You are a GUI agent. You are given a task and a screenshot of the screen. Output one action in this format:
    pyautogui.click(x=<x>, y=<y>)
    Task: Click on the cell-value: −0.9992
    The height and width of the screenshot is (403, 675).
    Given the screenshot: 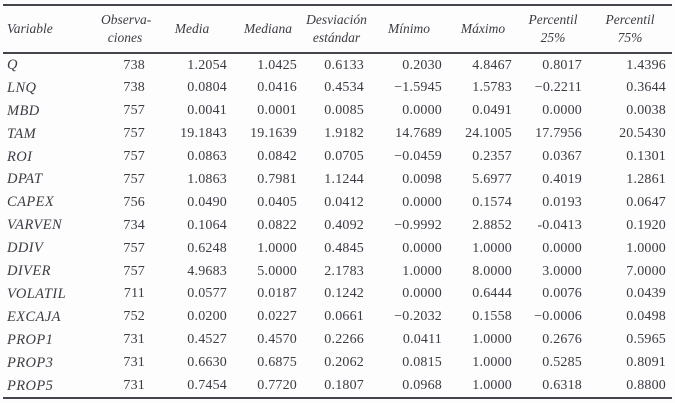 What is the action you would take?
    pyautogui.click(x=418, y=225)
    